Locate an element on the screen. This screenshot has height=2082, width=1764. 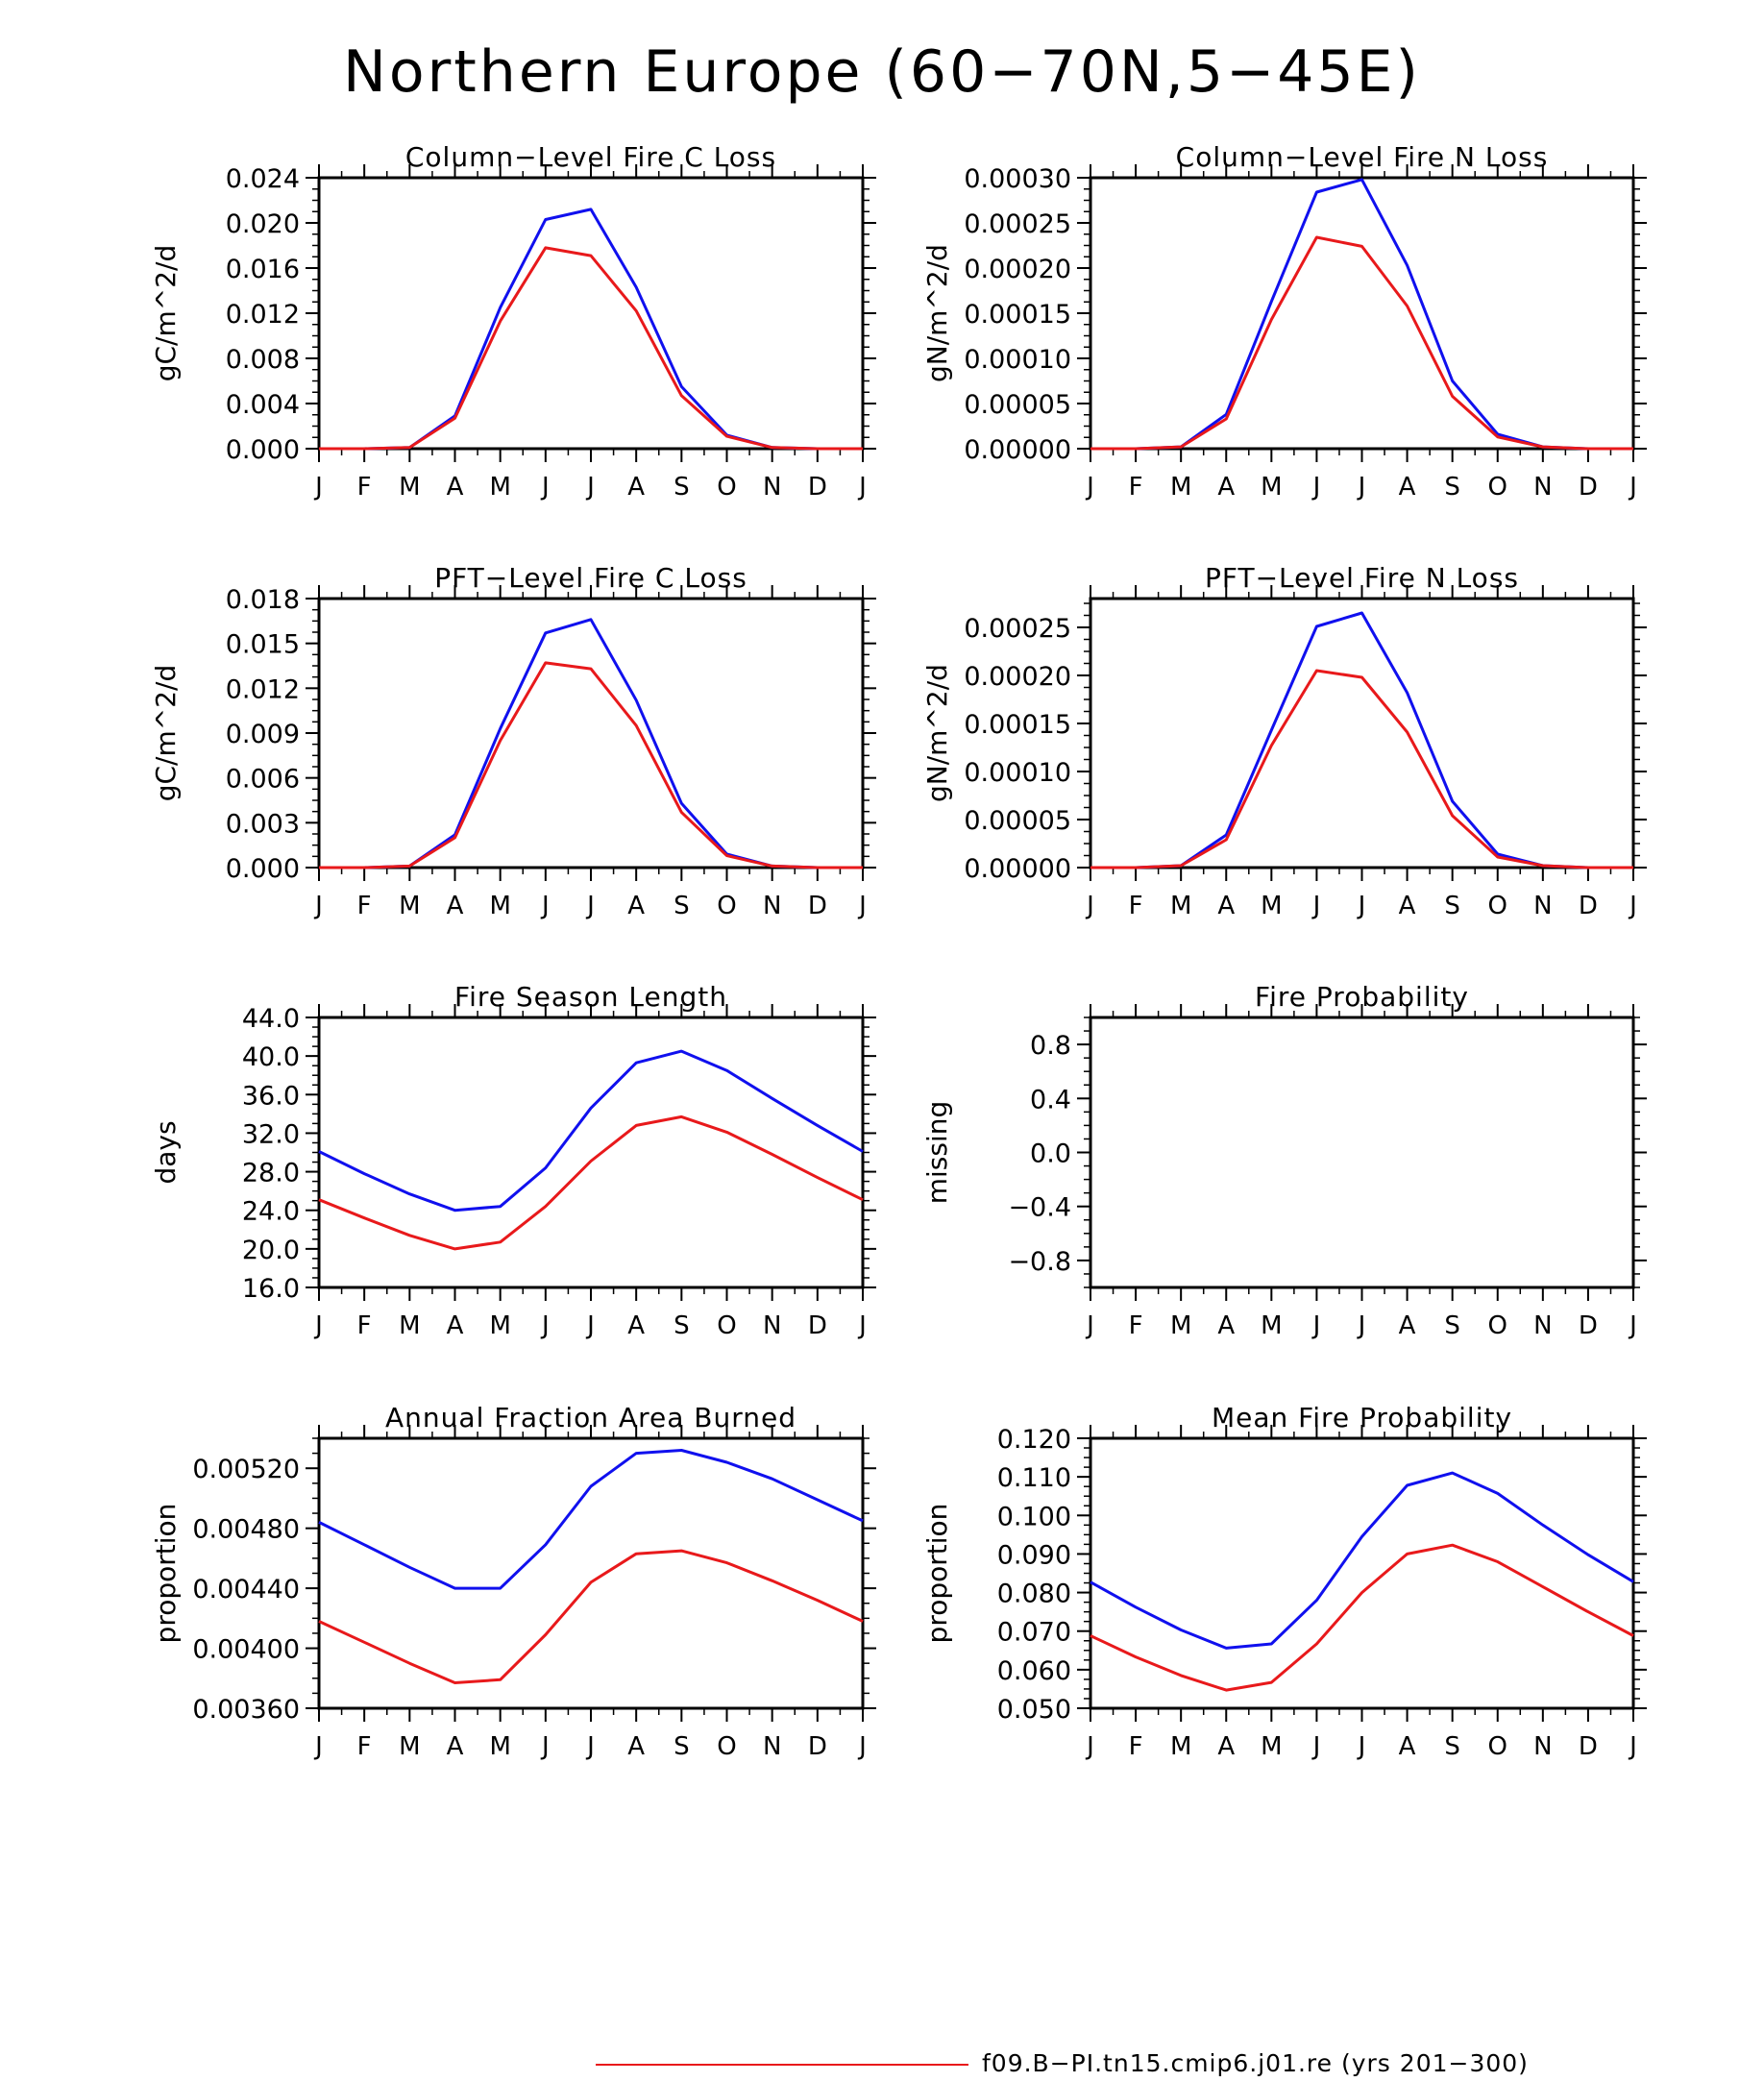
y-tick-label: 0.8 is located at coordinates (1050, 1046).